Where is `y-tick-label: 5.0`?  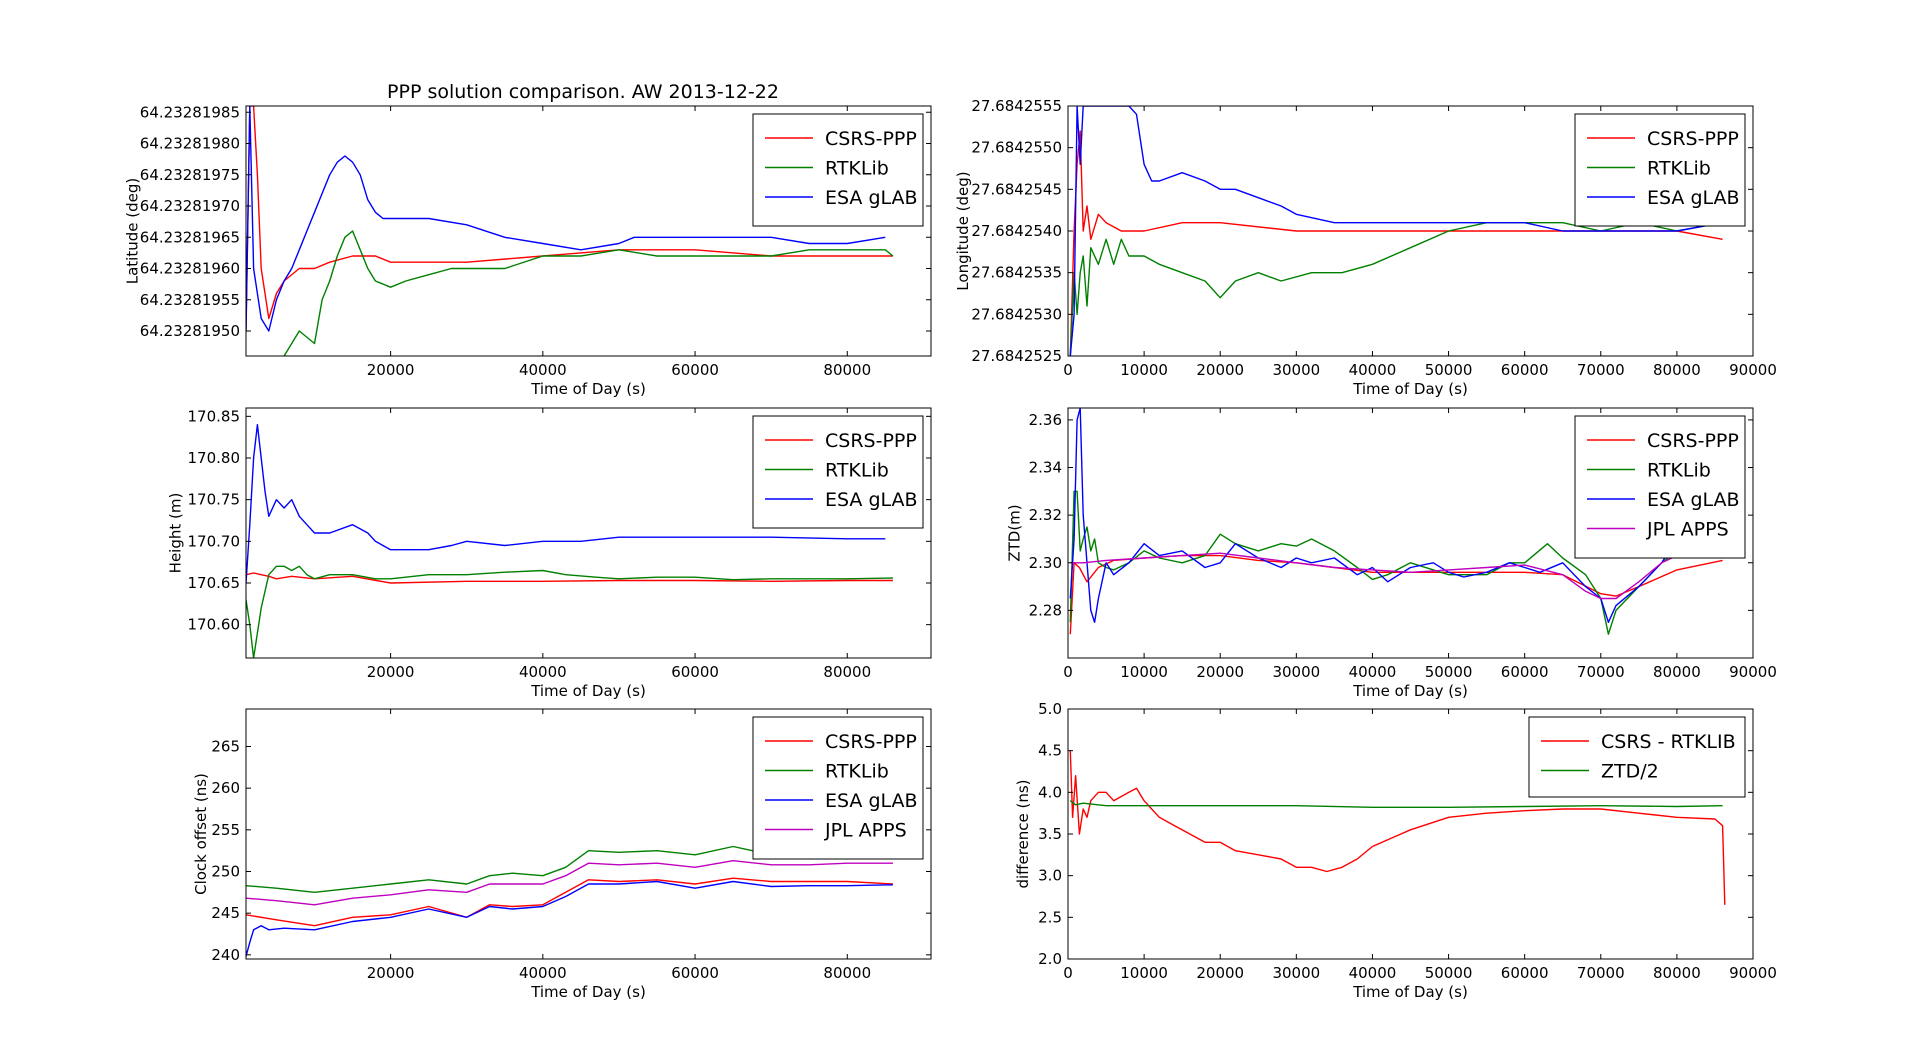
y-tick-label: 5.0 is located at coordinates (1050, 709).